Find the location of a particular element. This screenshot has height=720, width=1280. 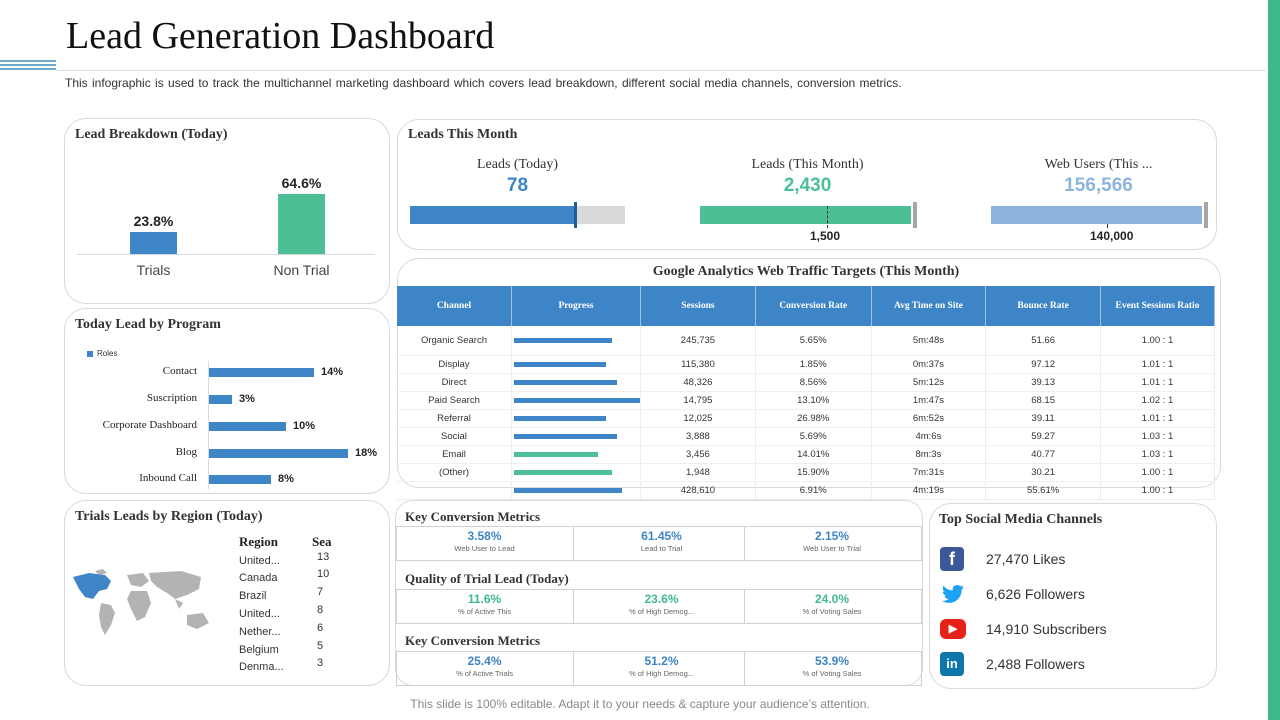

metric-value: 24.0% is located at coordinates (832, 599).